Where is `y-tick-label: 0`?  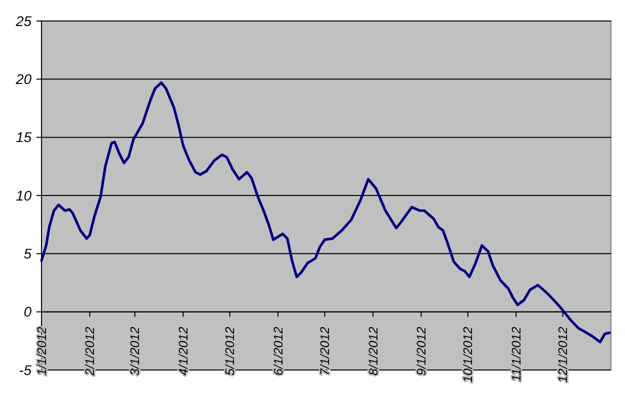 y-tick-label: 0 is located at coordinates (28, 312).